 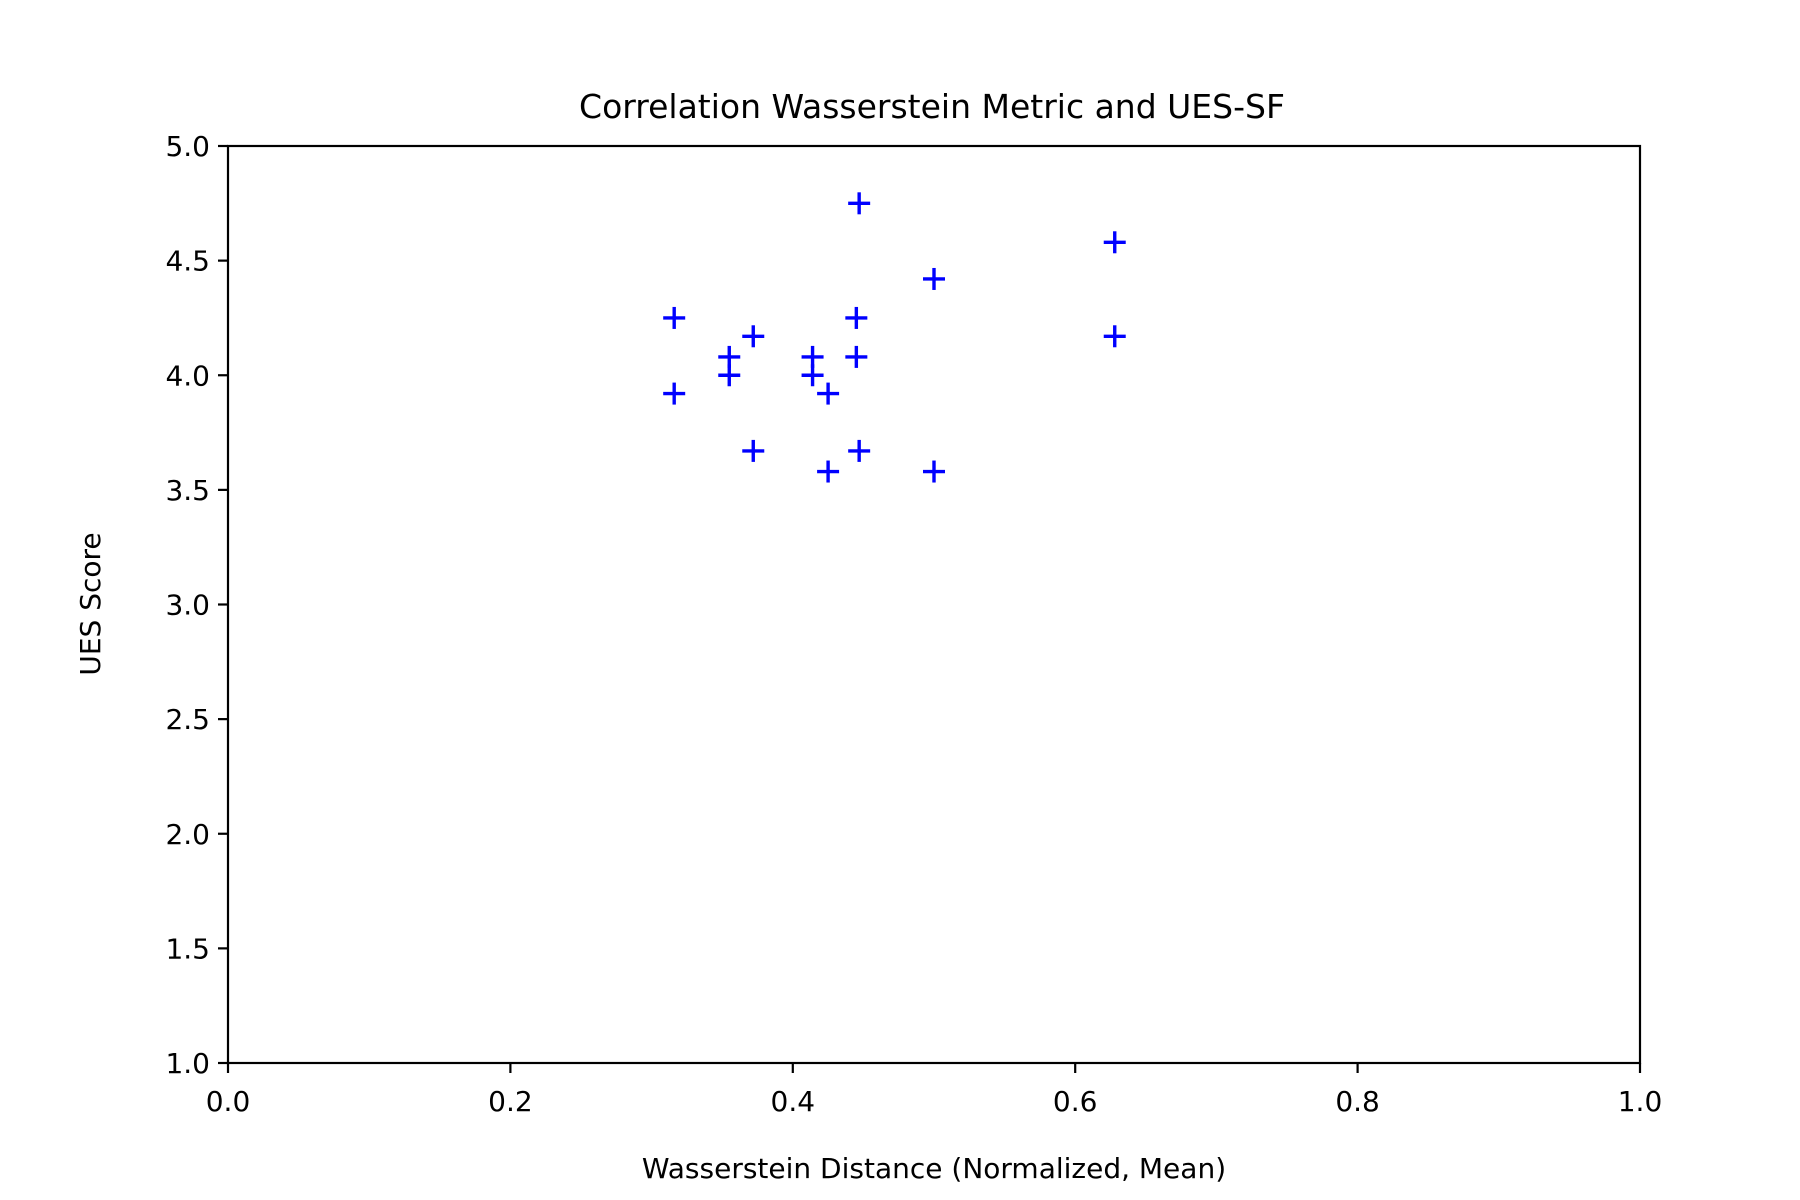 I want to click on x-tick-label: 0.2, so click(x=510, y=1101).